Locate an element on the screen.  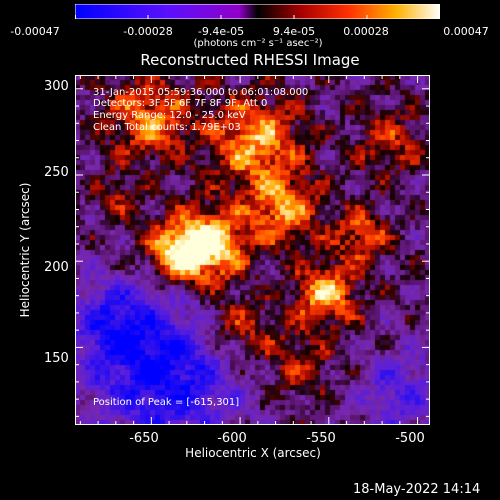
info-total-counts: Clean Total counts: 1.79E+03 is located at coordinates (167, 127).